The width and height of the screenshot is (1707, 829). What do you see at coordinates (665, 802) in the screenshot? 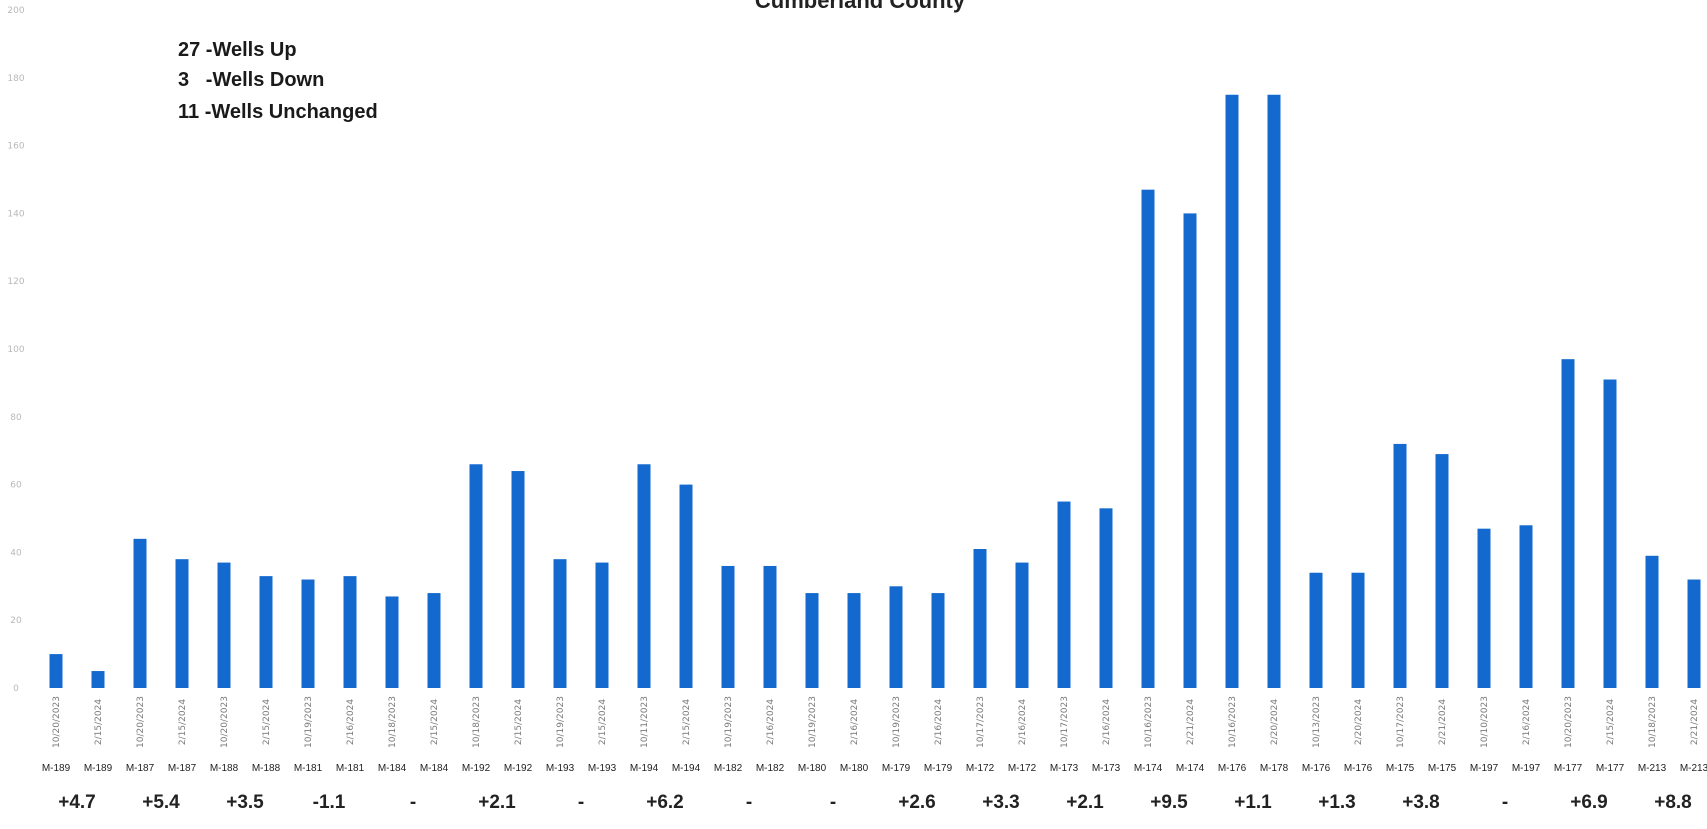
I see `change-label: +6.2` at bounding box center [665, 802].